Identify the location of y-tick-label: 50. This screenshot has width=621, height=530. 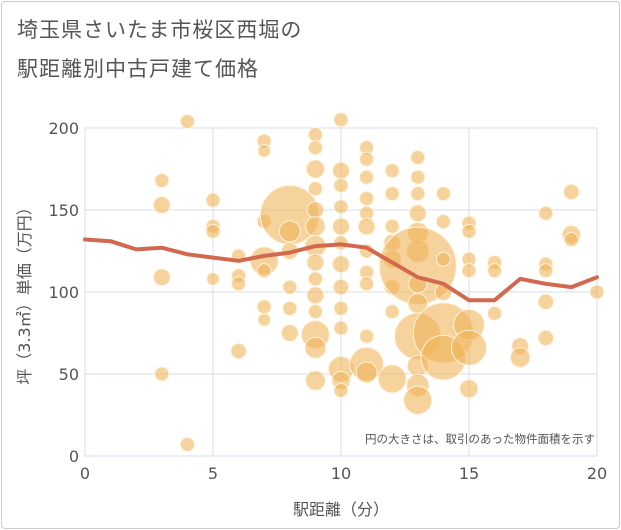
(69, 374).